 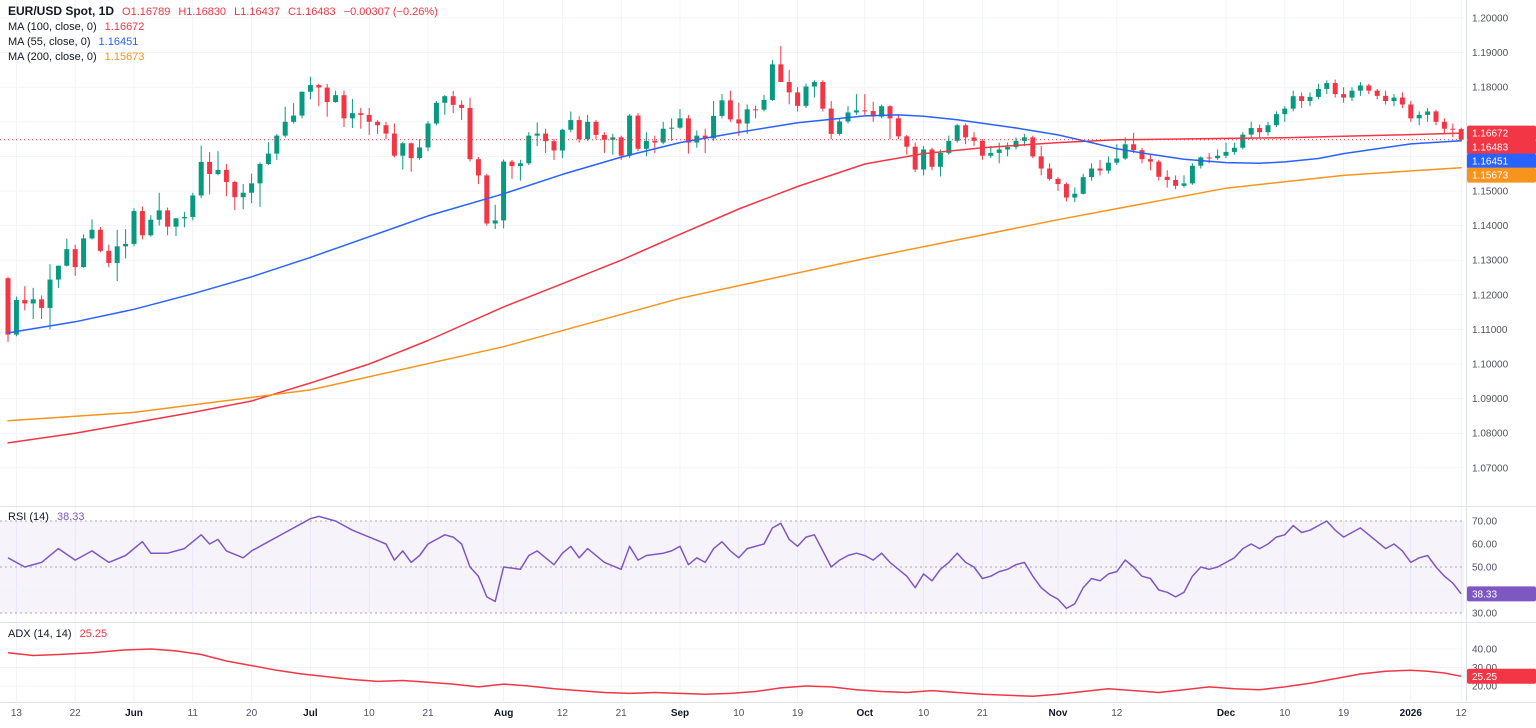 I want to click on svg-text: 1.15673, so click(x=1490, y=176).